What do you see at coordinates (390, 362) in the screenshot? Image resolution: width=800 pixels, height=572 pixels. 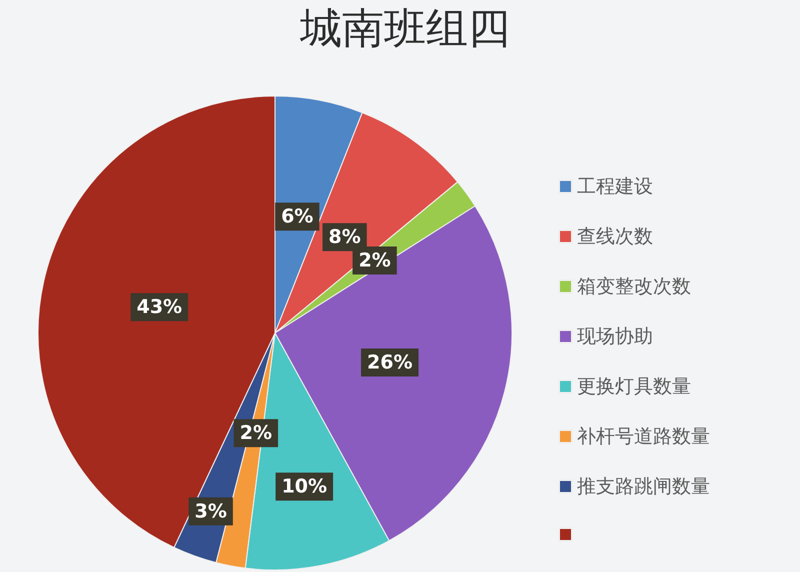 I see `data-label: 26%` at bounding box center [390, 362].